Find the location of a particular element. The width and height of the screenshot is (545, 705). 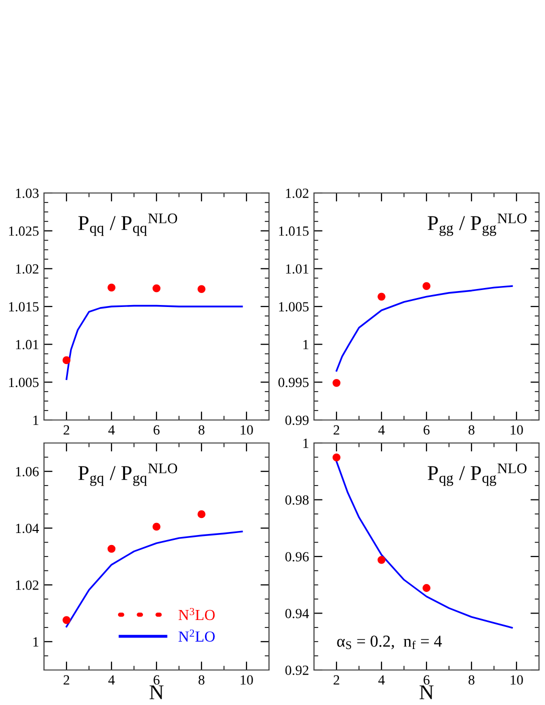

annotation: α$_{S}$ = 0.2, n$_{f}$ = 4 is located at coordinates (389, 643).